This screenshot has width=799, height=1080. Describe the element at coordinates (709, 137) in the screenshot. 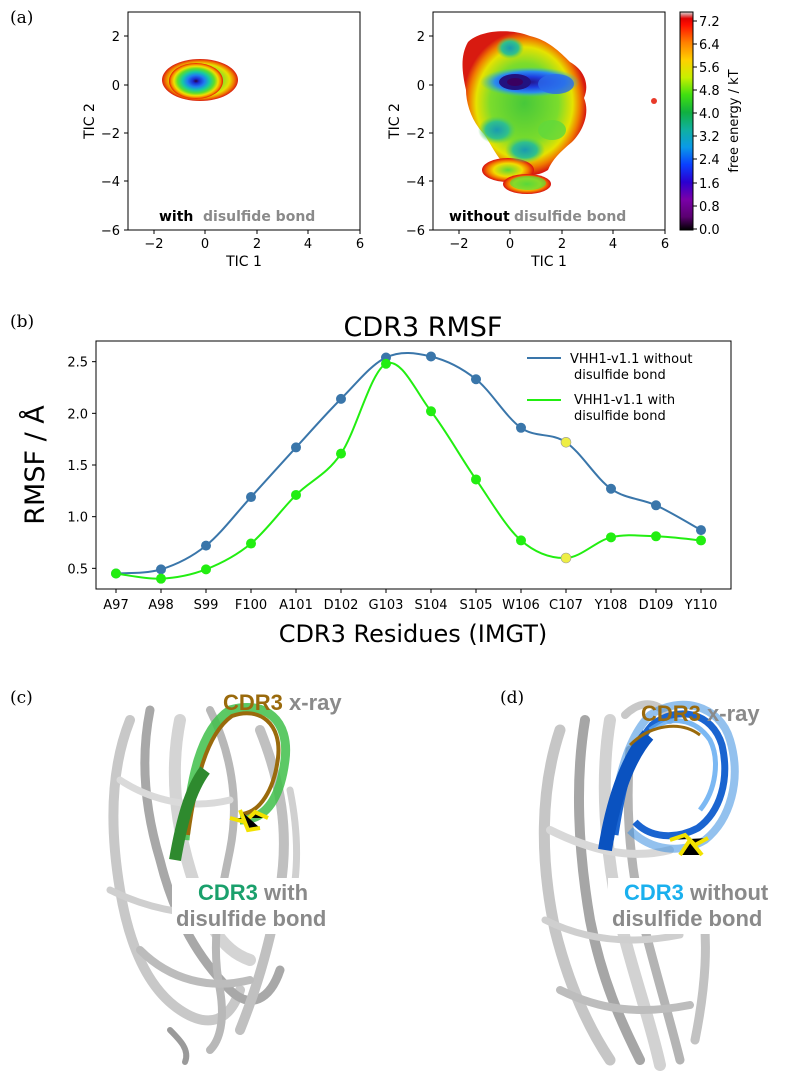

I see `colorbar-tick: 3.2` at that location.